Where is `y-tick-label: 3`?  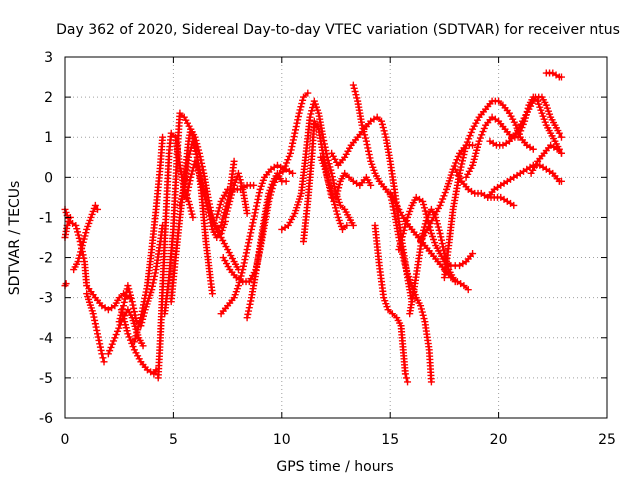 y-tick-label: 3 is located at coordinates (48, 58).